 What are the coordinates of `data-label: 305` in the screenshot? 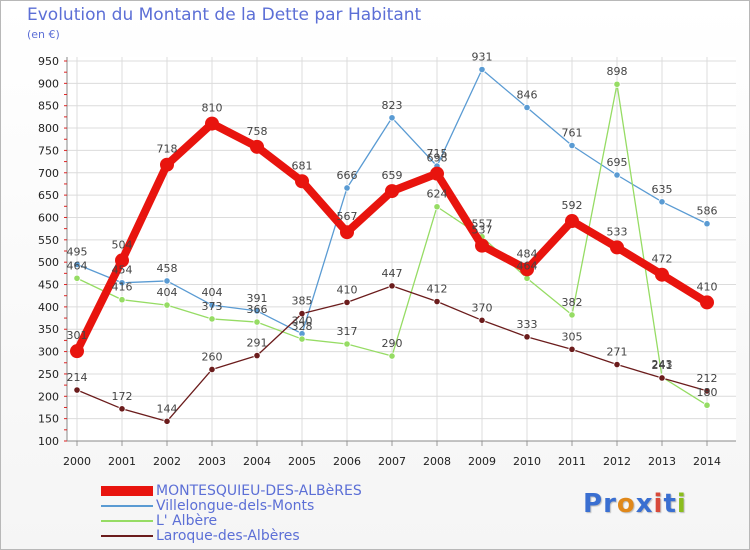 It's located at (572, 336).